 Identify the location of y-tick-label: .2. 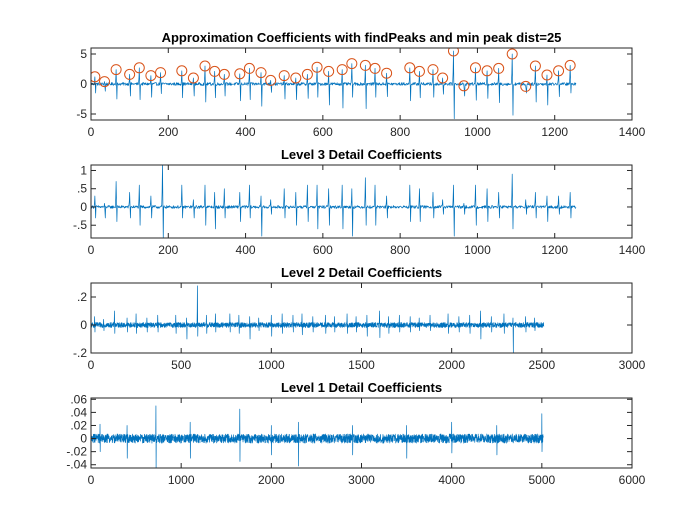
(82, 297).